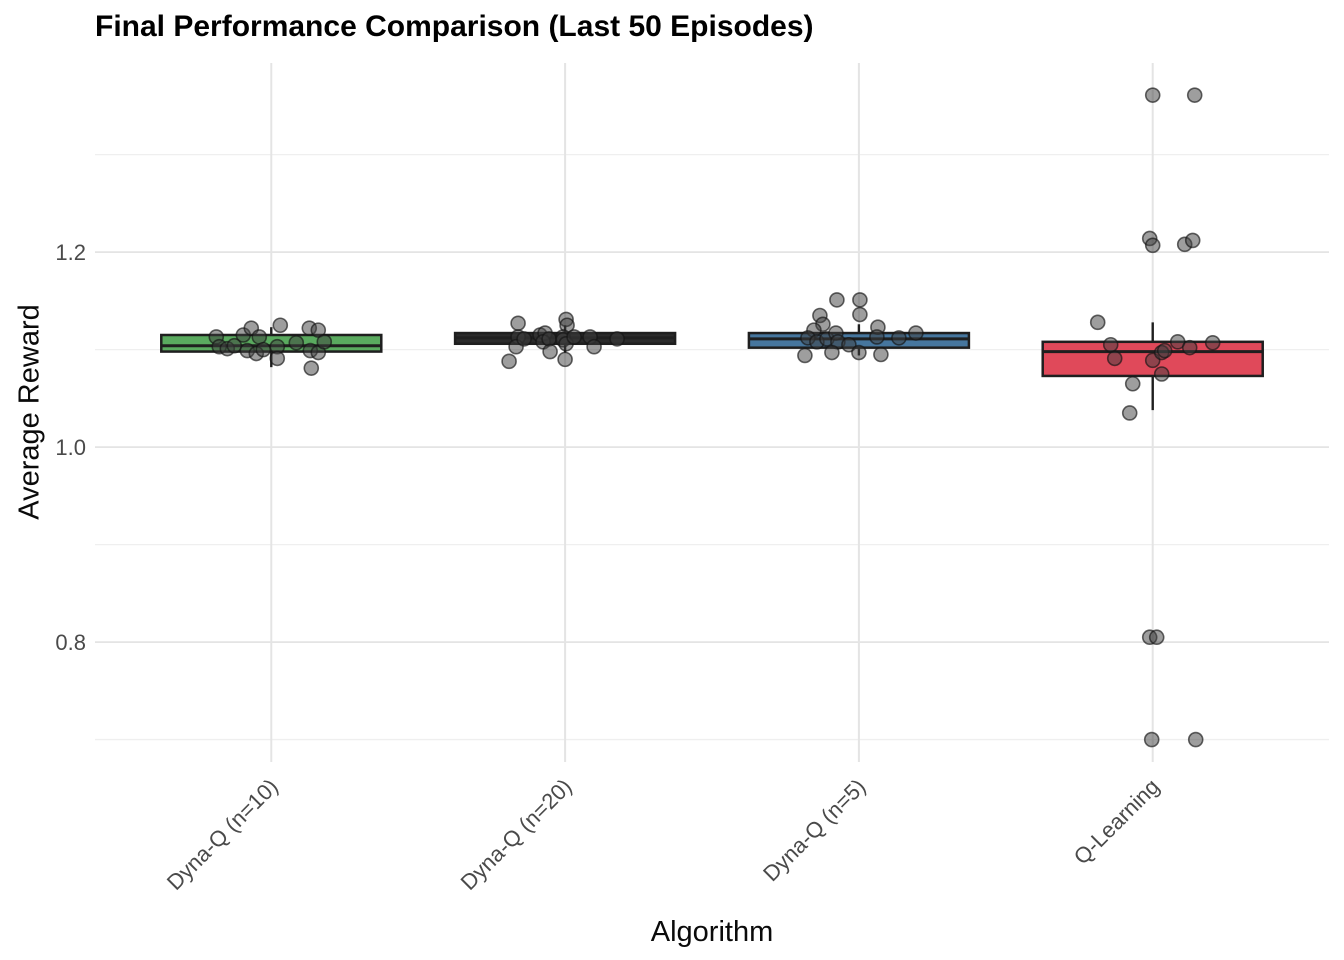  I want to click on x-tick-label: Dyna-Q (n=10), so click(222, 834).